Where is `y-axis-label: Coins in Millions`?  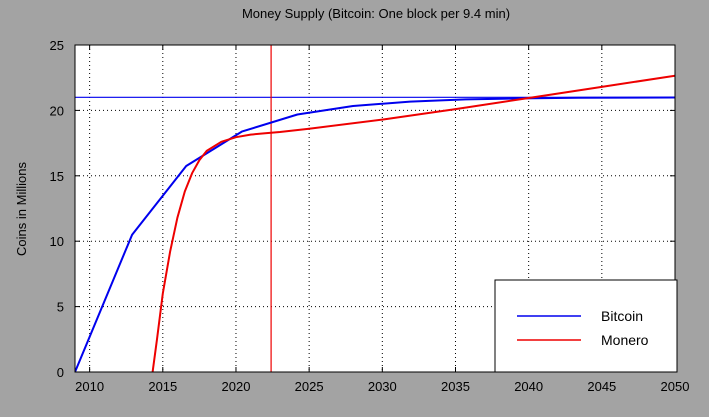
y-axis-label: Coins in Millions is located at coordinates (21, 209).